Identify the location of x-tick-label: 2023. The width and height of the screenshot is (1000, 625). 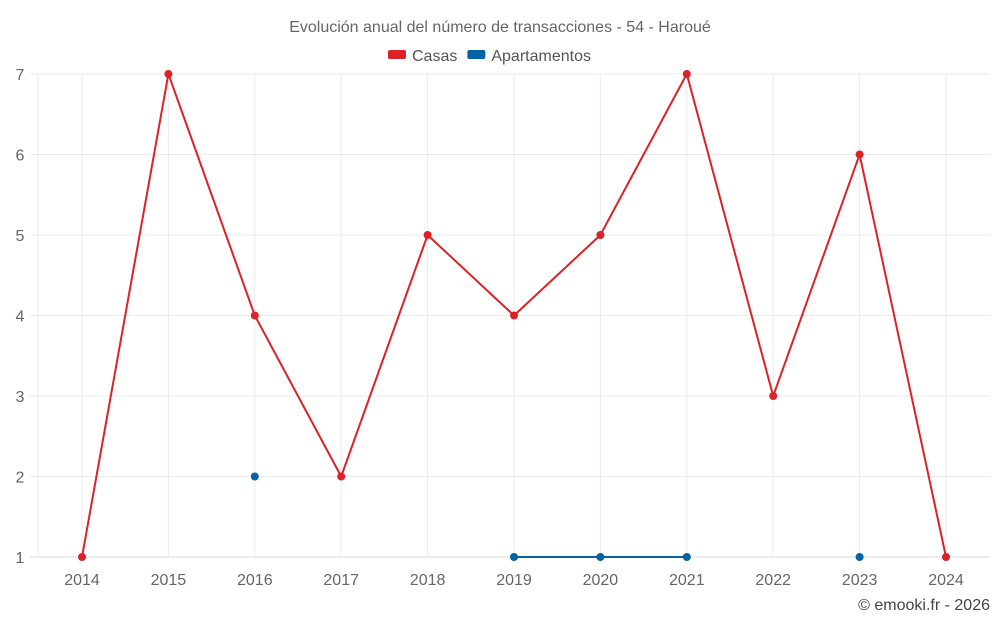
(860, 580).